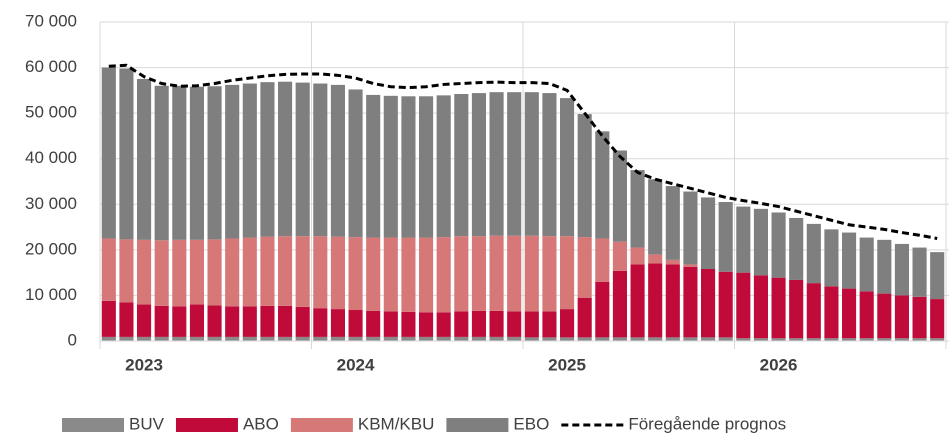 This screenshot has width=949, height=435. Describe the element at coordinates (567, 364) in the screenshot. I see `x-tick-label: 2025` at that location.